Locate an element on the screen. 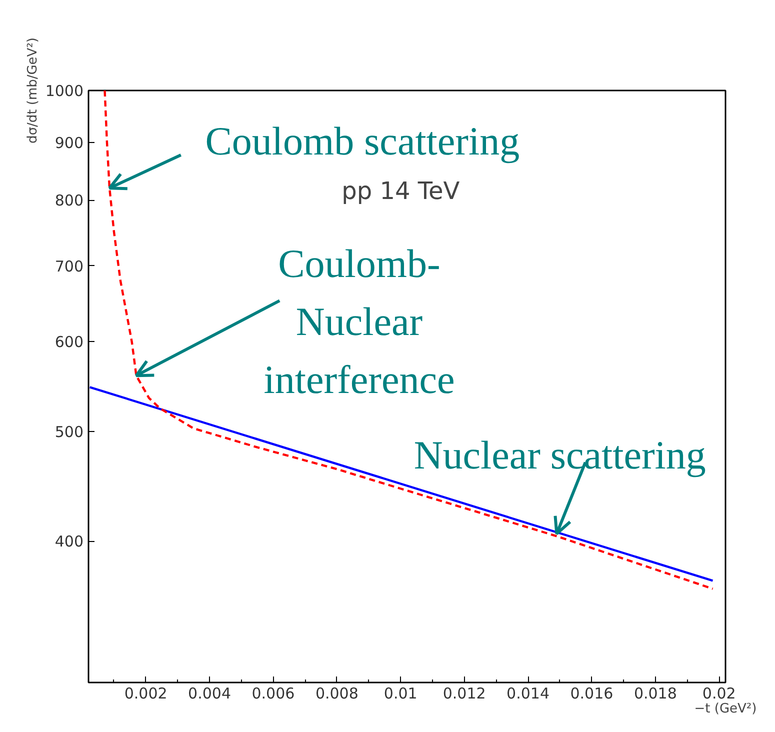 The width and height of the screenshot is (775, 732). y-tick-label: 400 is located at coordinates (69, 541).